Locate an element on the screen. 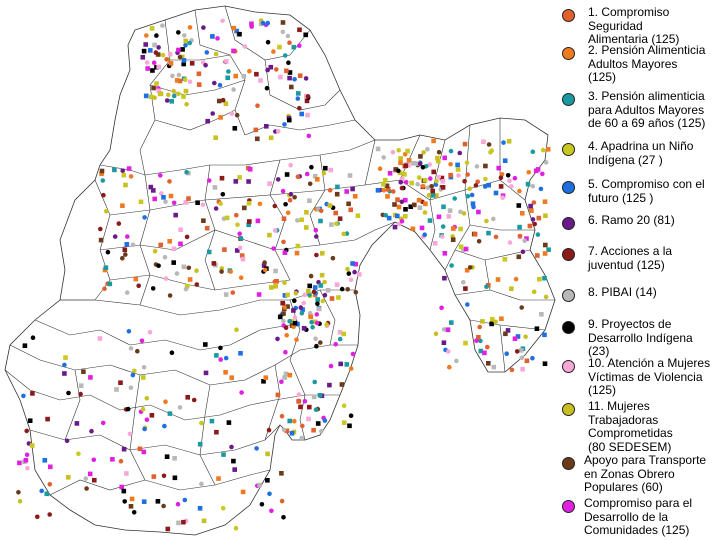  legend-marker-l12 is located at coordinates (568, 463).